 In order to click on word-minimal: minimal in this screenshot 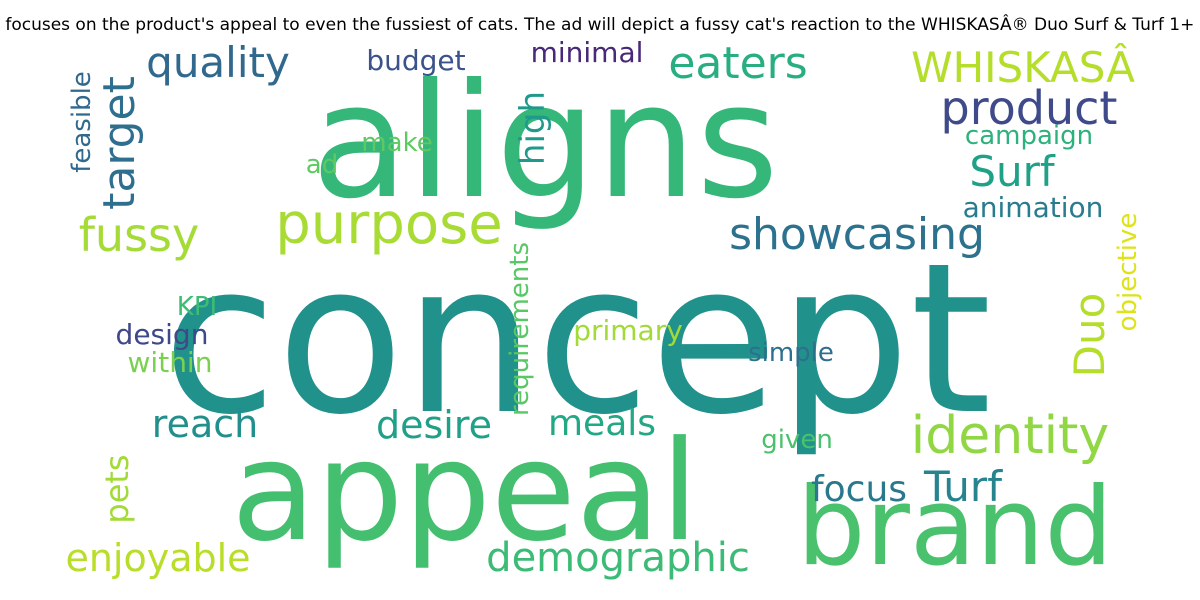, I will do `click(587, 52)`.